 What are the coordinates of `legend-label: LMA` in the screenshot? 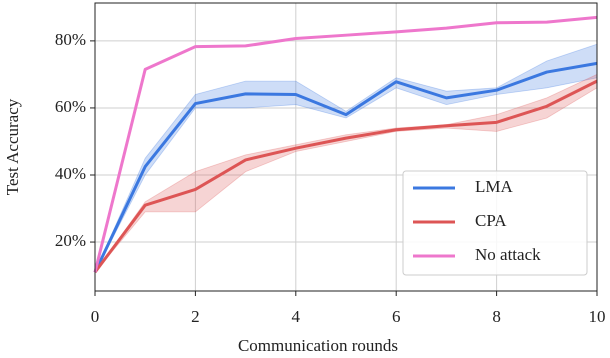 It's located at (494, 186).